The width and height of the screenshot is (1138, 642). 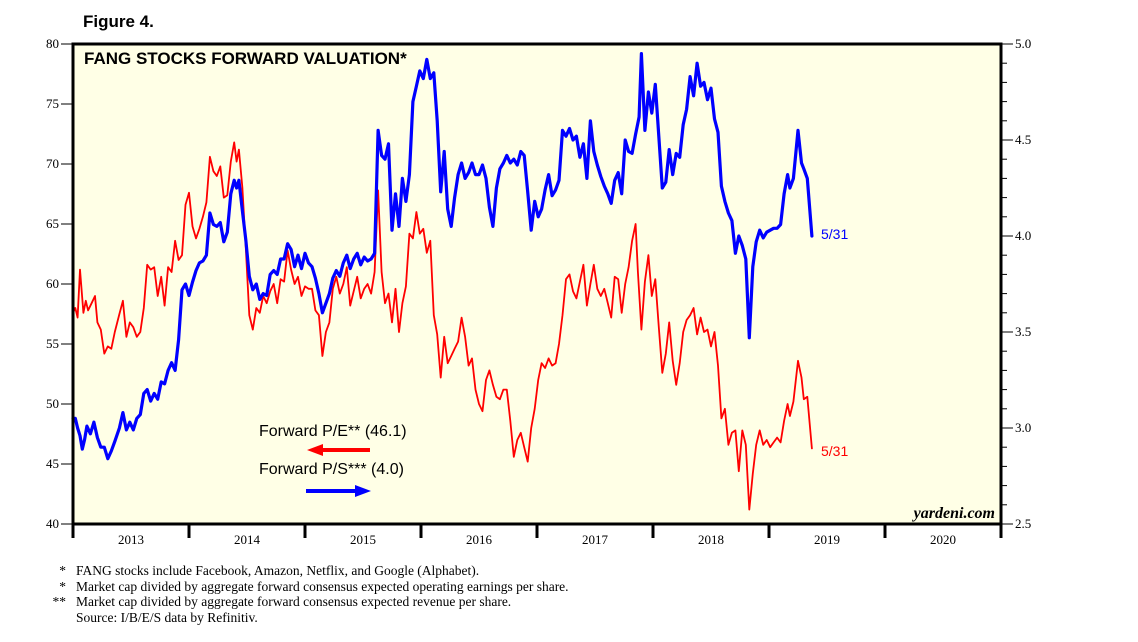 What do you see at coordinates (333, 431) in the screenshot?
I see `legend-label-pe: Forward P/E** (46.1)` at bounding box center [333, 431].